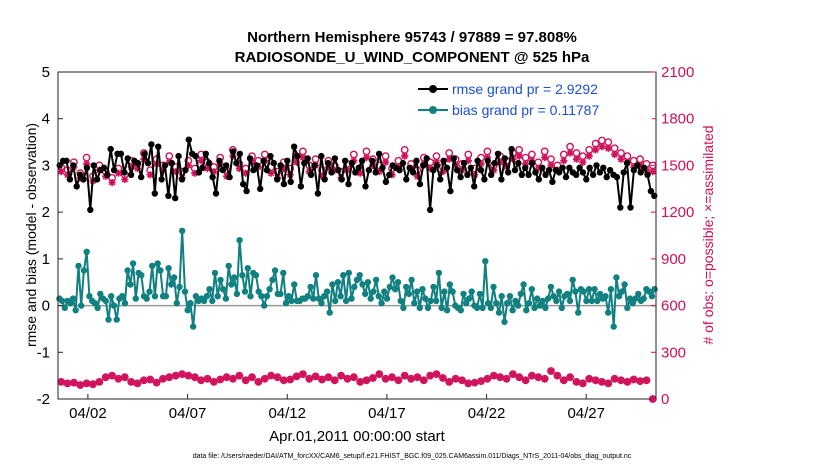 The width and height of the screenshot is (830, 470). Describe the element at coordinates (412, 57) in the screenshot. I see `chart-subtitle: RADIOSONDE_U_WIND_COMPONENT @ 525 hPa` at that location.